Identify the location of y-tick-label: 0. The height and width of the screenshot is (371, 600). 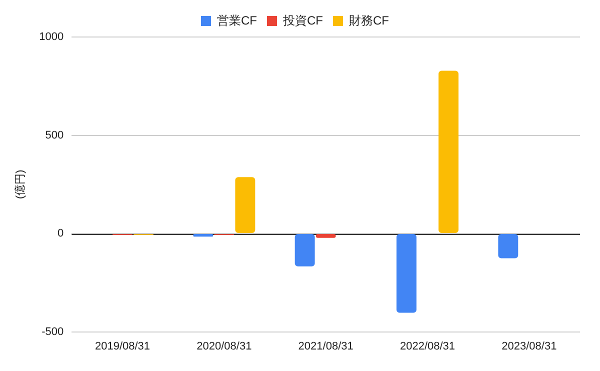
(61, 234).